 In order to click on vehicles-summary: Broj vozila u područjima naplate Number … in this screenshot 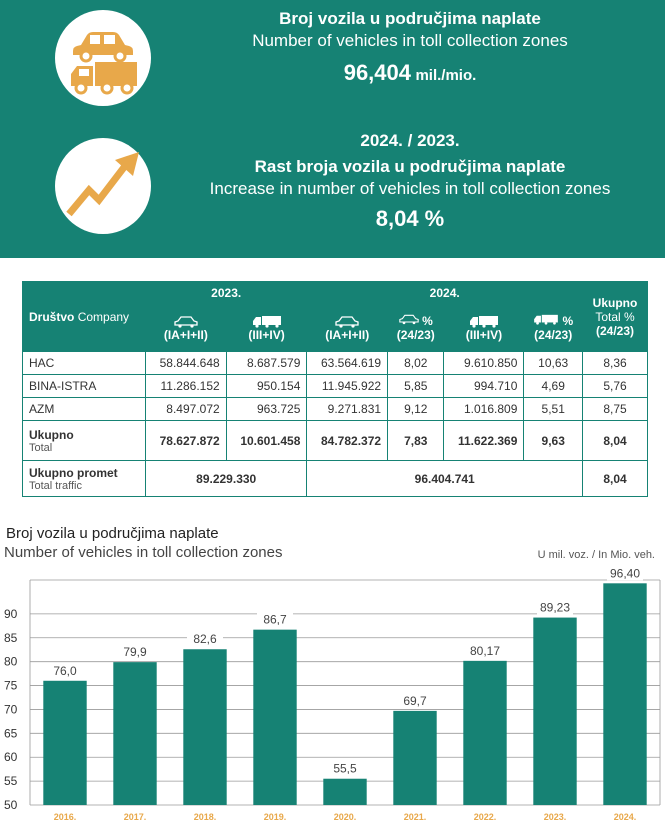, I will do `click(410, 48)`.